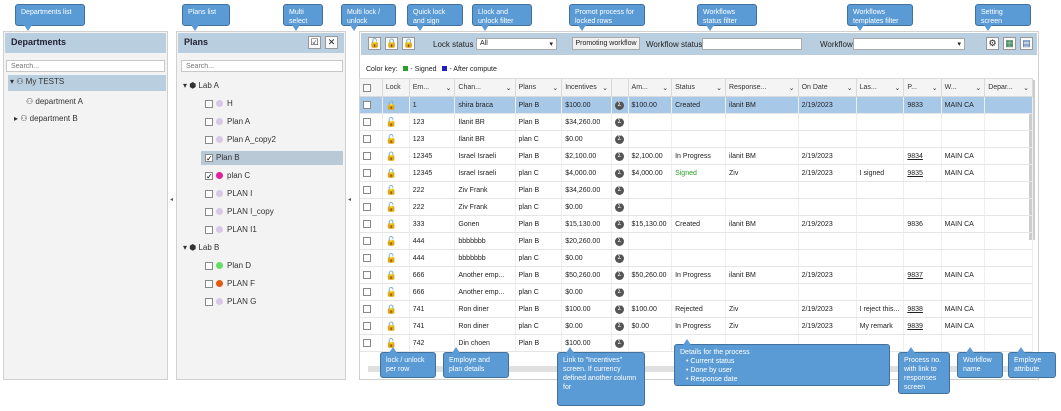 The width and height of the screenshot is (1061, 411). Describe the element at coordinates (54, 102) in the screenshot. I see `dept-item: ⚇ department A` at that location.